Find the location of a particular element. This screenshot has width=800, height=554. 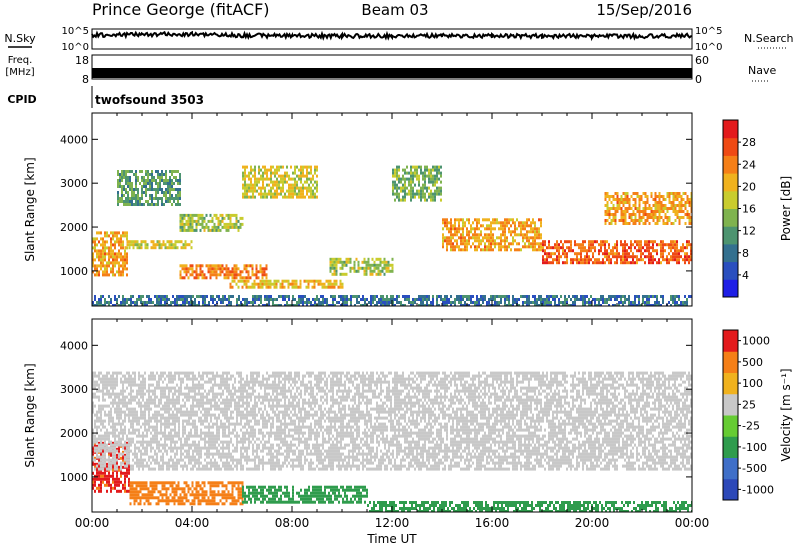

velocity-colorbar-tick-label: -500 is located at coordinates (754, 468).